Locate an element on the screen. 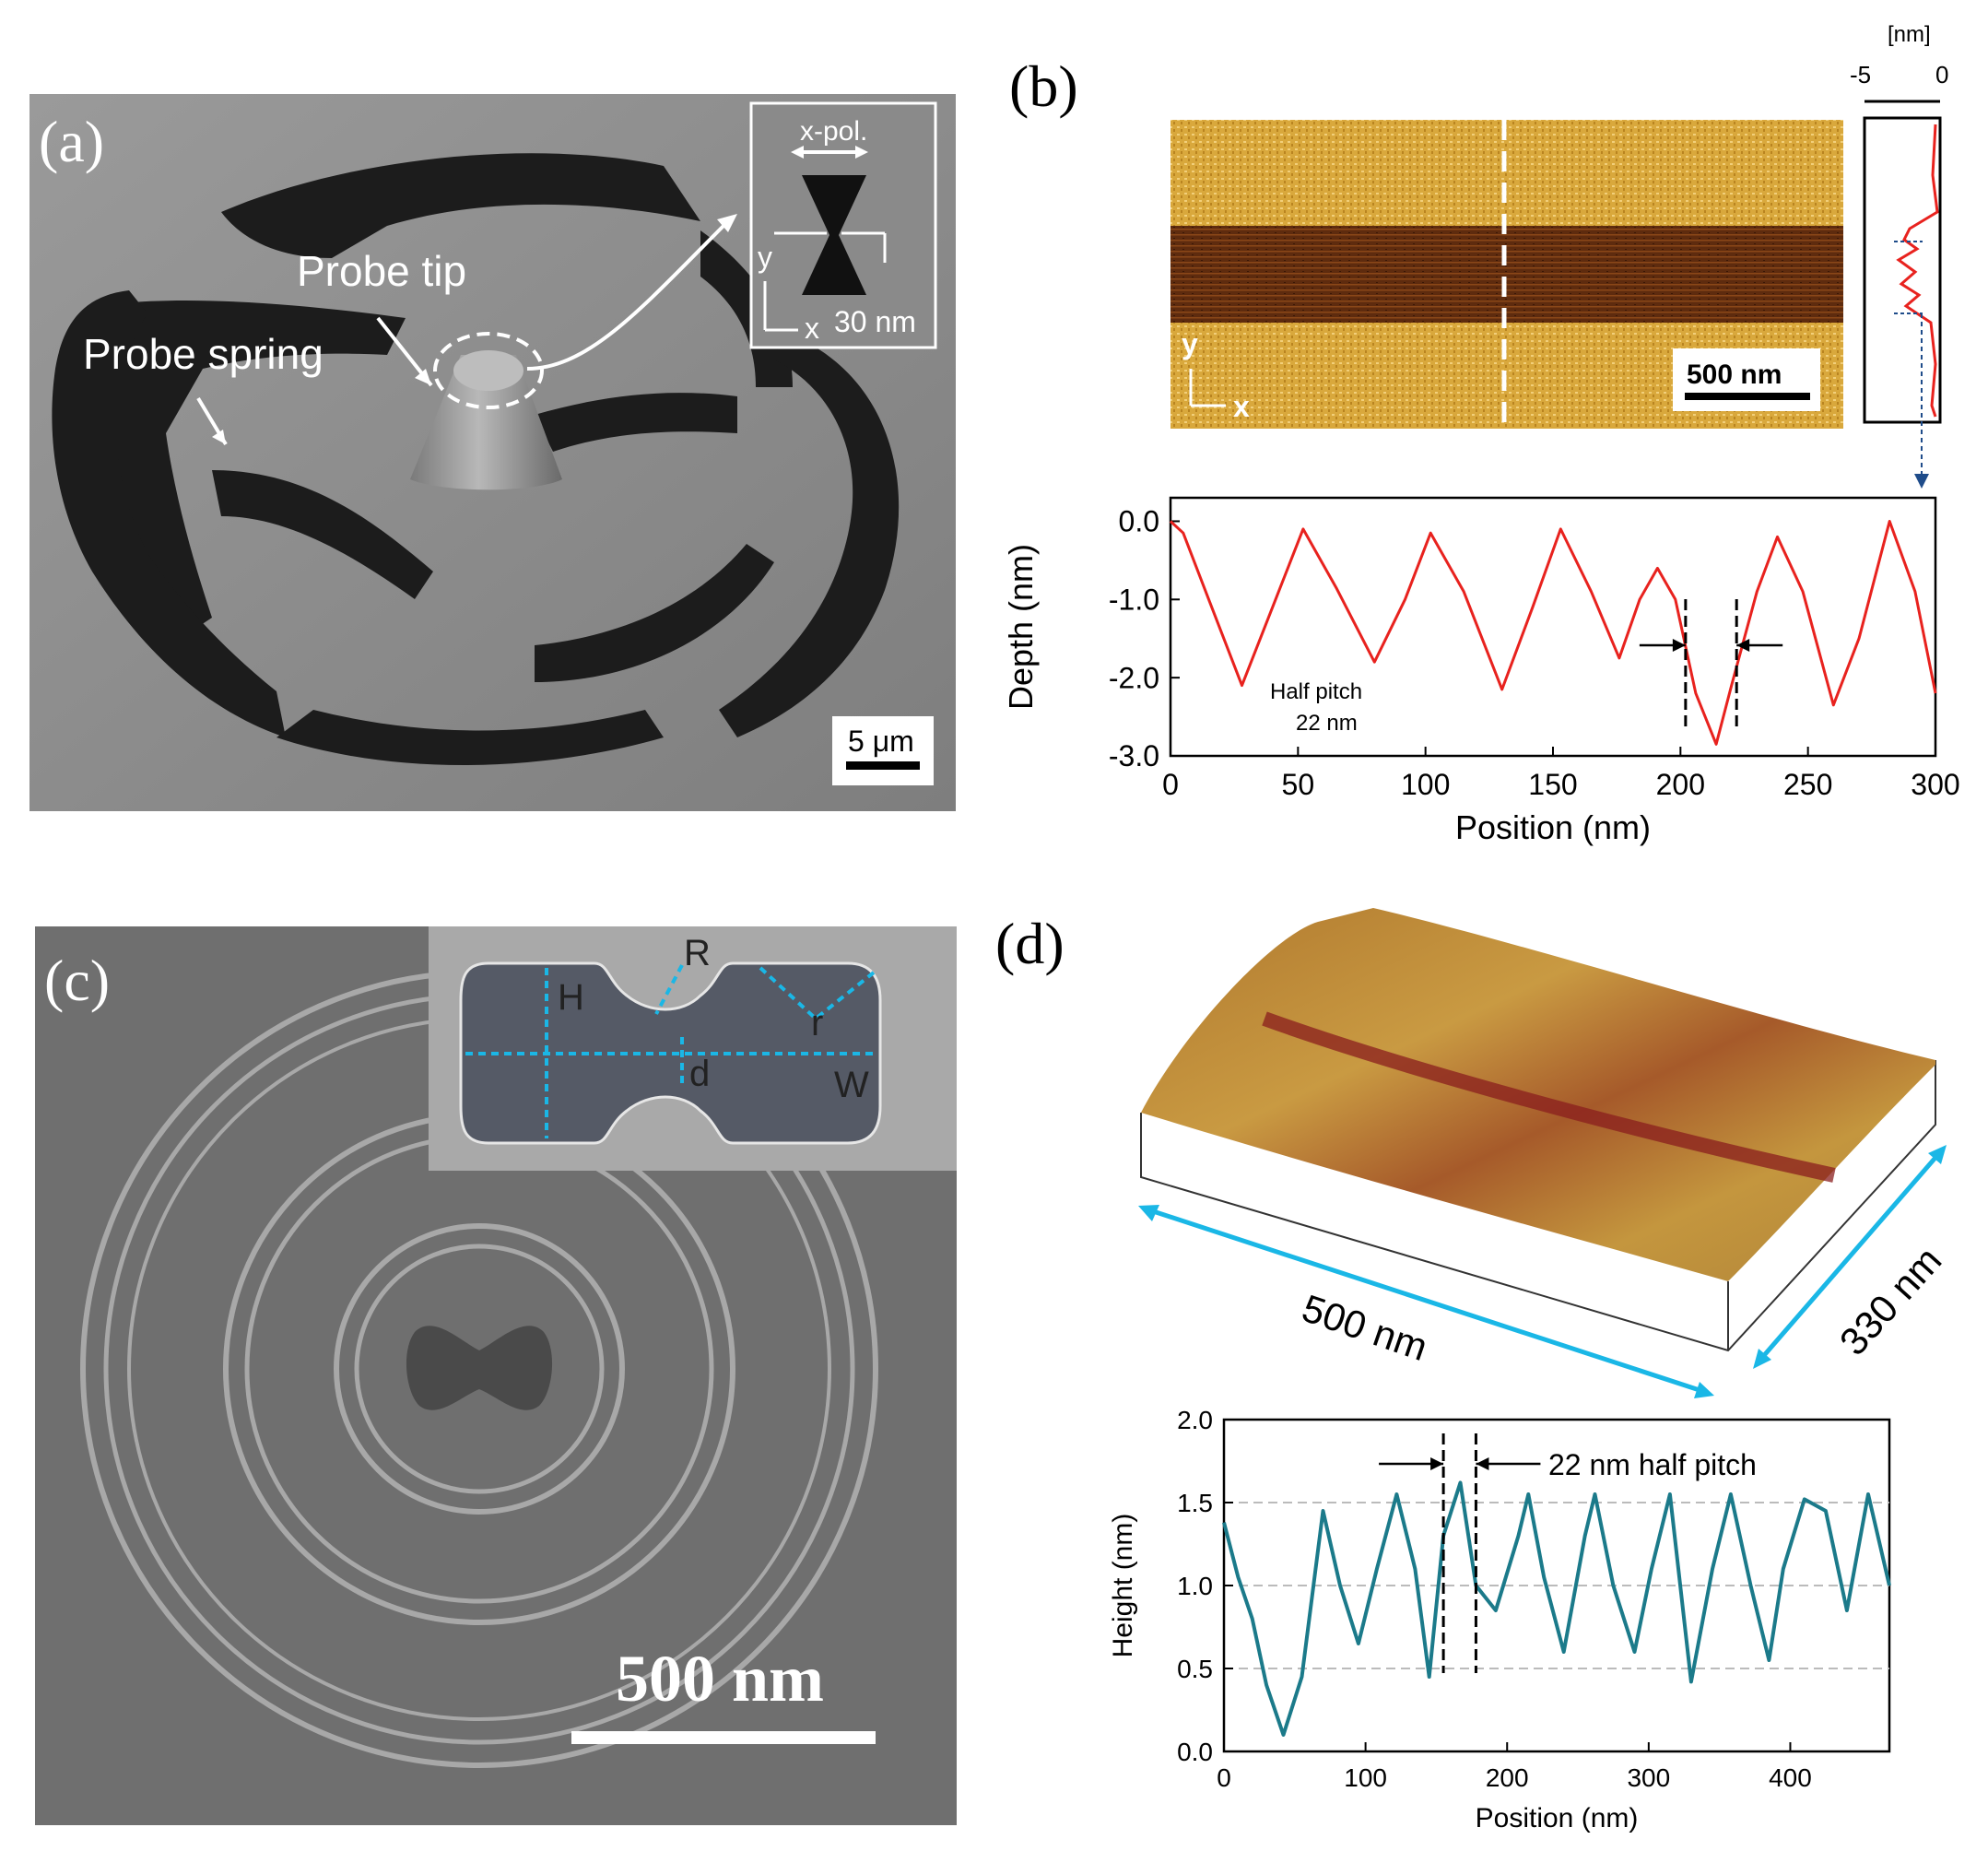 The width and height of the screenshot is (1988, 1851). dim-arrow-long-head-b is located at coordinates (1704, 1390).